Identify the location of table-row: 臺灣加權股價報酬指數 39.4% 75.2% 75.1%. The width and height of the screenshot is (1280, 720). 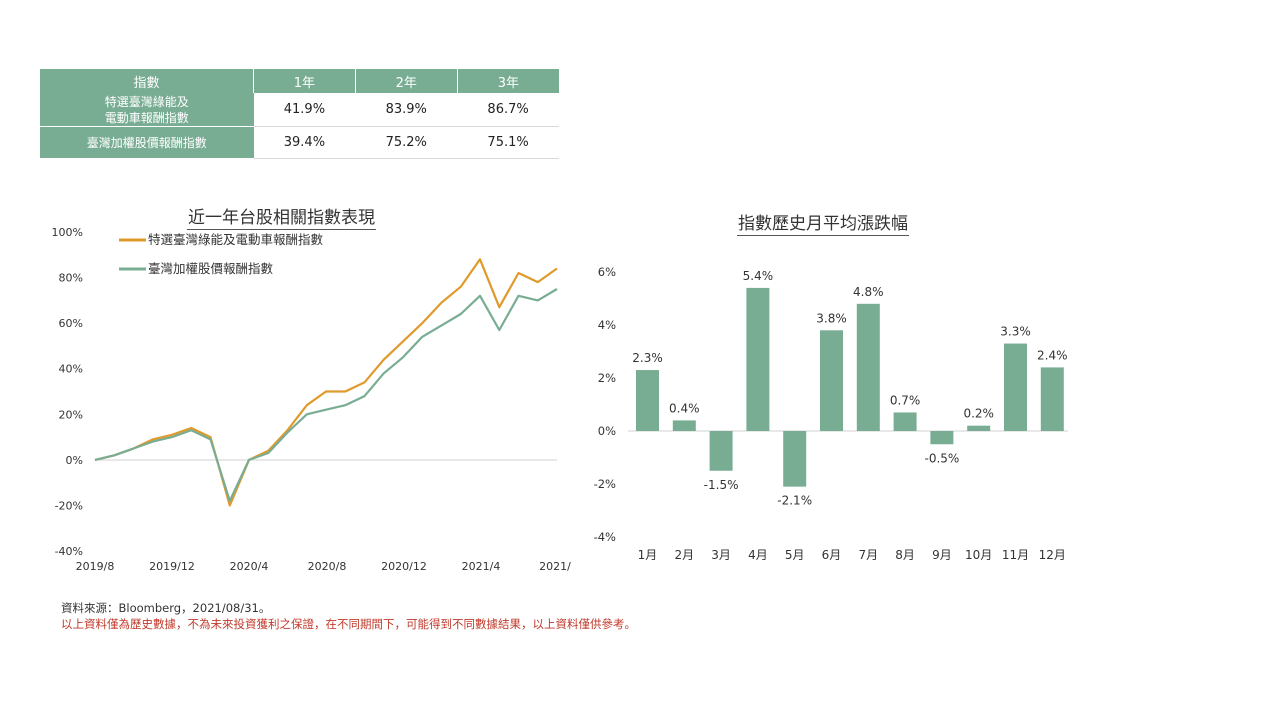
(299, 142).